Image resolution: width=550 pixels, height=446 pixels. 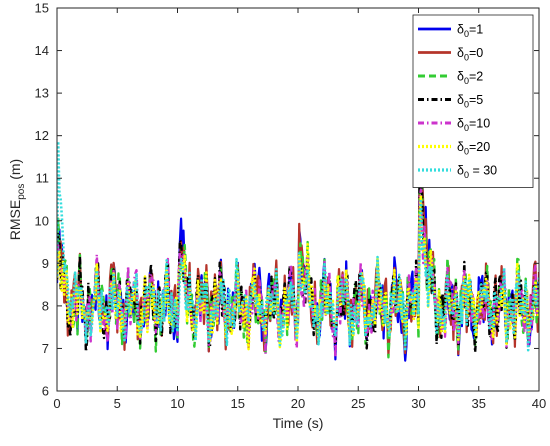 I want to click on x-tick-label: 40, so click(x=539, y=403).